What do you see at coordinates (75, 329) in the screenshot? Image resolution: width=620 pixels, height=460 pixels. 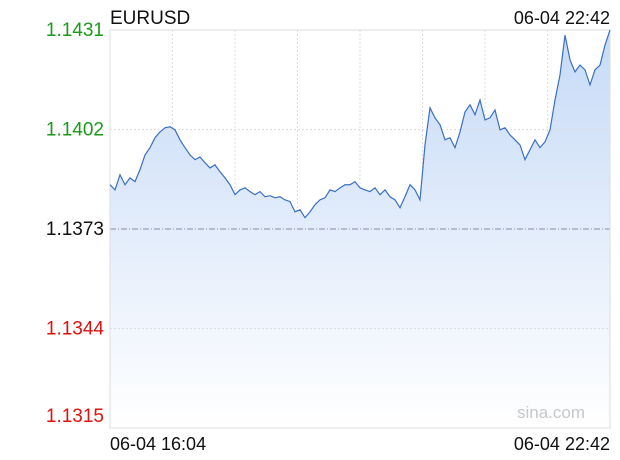 I see `y-tick-label: 1.1344` at bounding box center [75, 329].